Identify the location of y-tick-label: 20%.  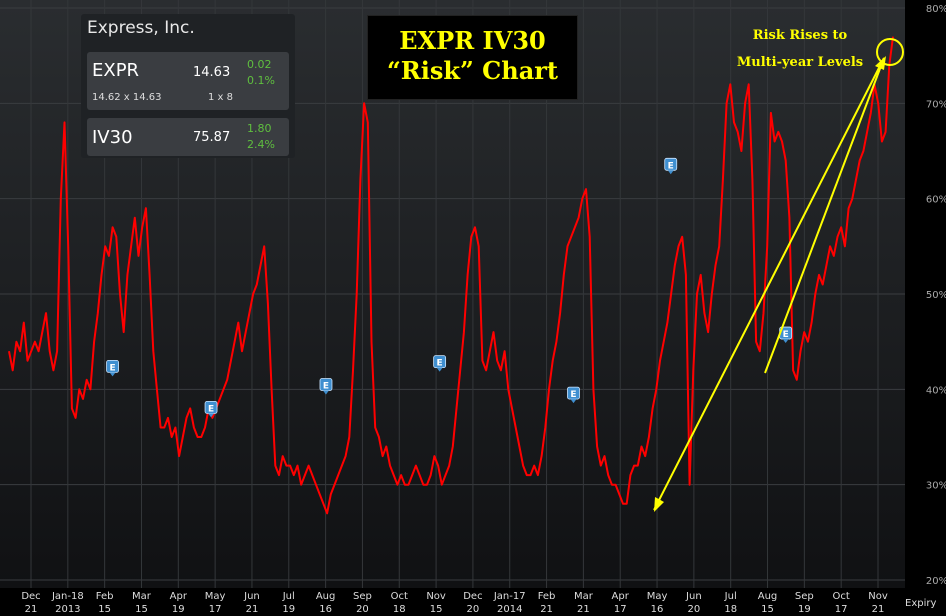
(936, 581).